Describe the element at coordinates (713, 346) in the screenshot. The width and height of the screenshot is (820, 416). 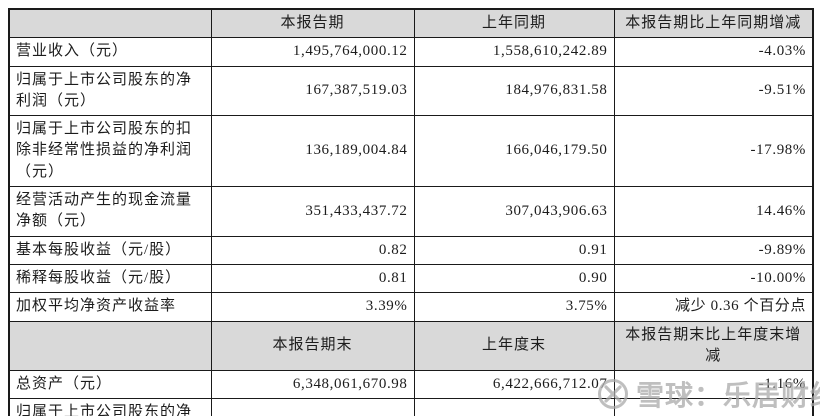
I see `header-yearend-change: 本报告期末比上年度末增减` at that location.